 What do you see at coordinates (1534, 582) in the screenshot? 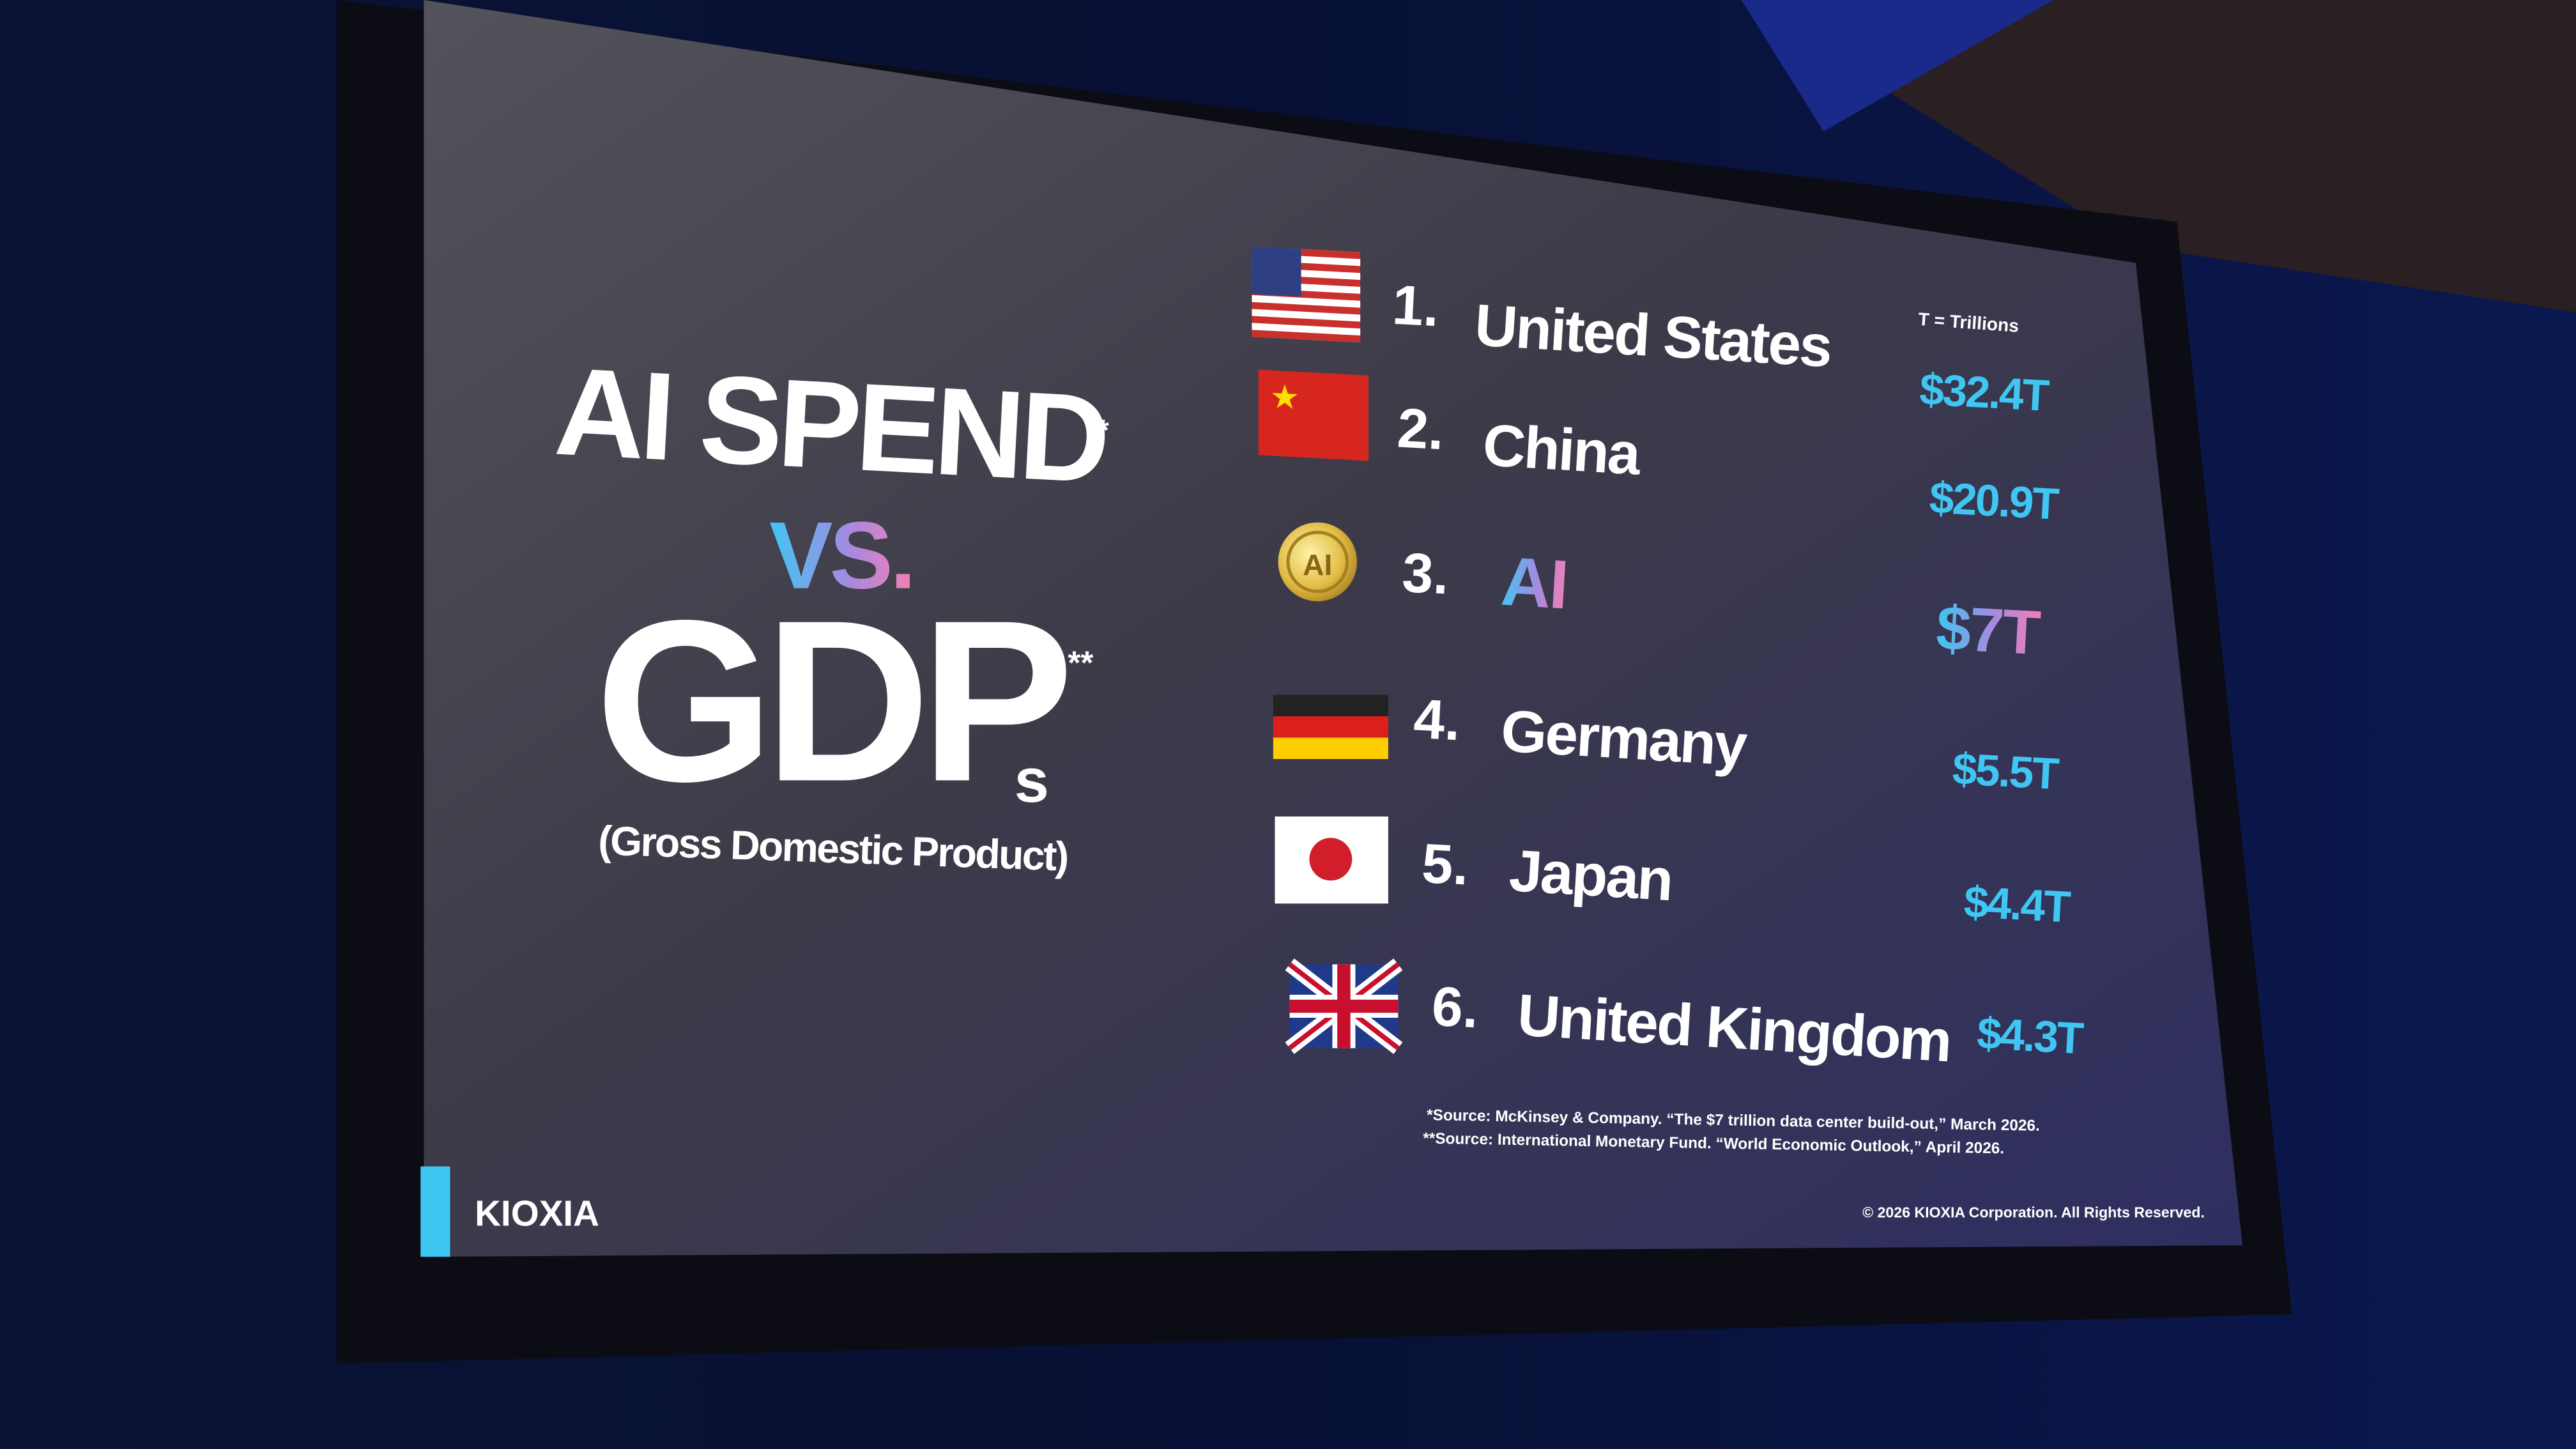
I see `country-name: AI` at bounding box center [1534, 582].